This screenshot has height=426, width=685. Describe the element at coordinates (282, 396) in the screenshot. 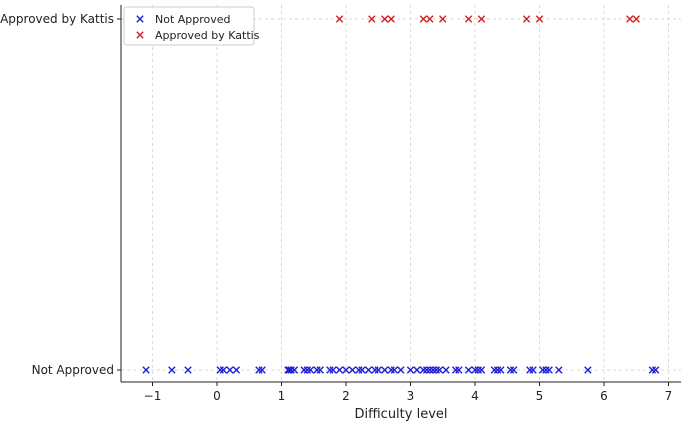

I see `x-tick-label: 1` at that location.